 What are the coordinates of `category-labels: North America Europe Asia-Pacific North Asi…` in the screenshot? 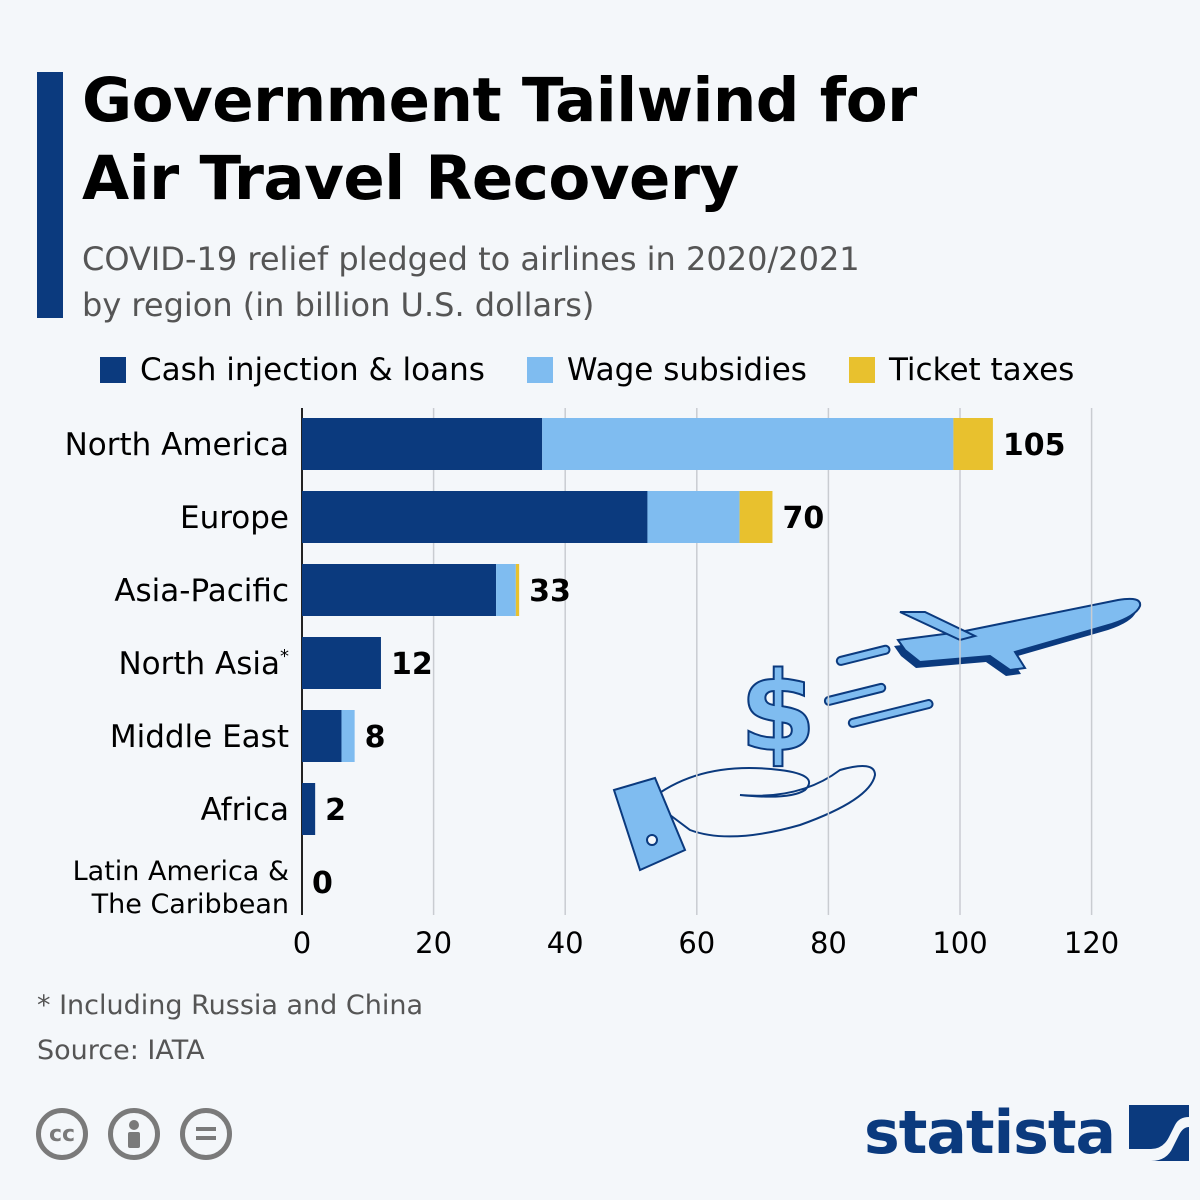 It's located at (177, 673).